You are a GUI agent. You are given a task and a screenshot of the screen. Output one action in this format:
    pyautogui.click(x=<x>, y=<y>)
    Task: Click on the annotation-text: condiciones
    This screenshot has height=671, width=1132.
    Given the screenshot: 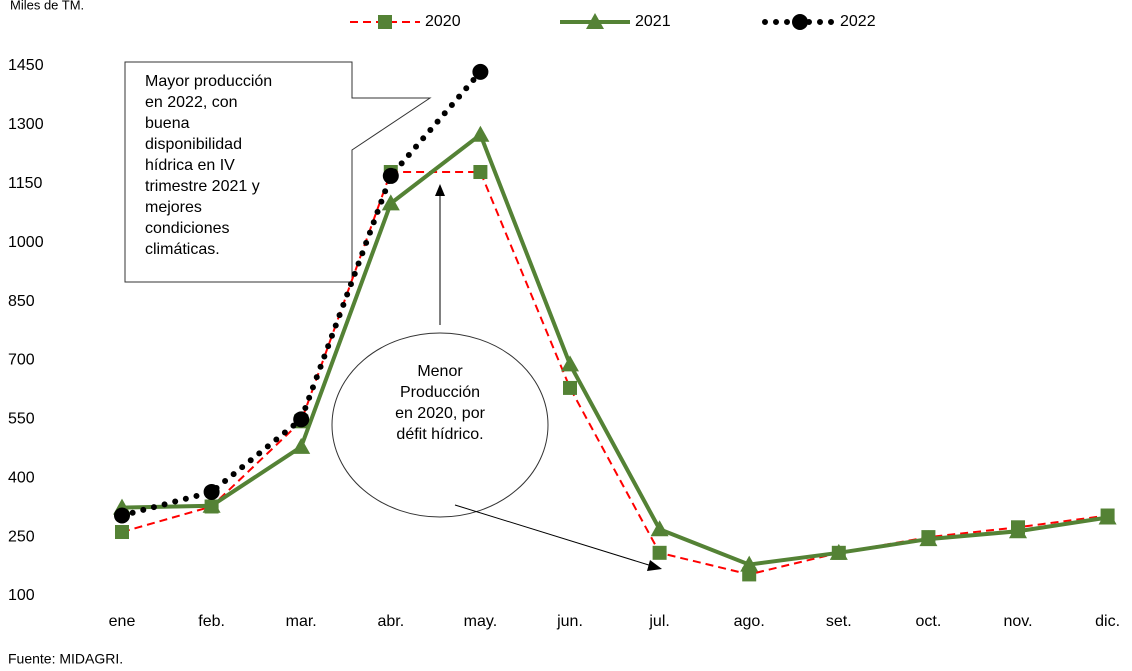 What is the action you would take?
    pyautogui.click(x=187, y=228)
    